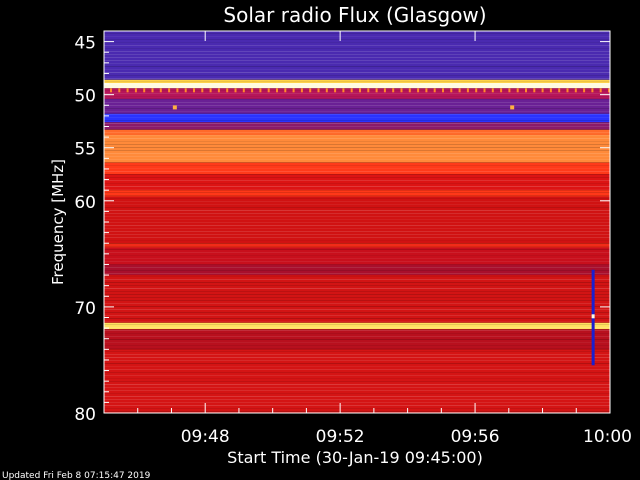 This screenshot has width=640, height=480. I want to click on spike-dot, so click(174, 107).